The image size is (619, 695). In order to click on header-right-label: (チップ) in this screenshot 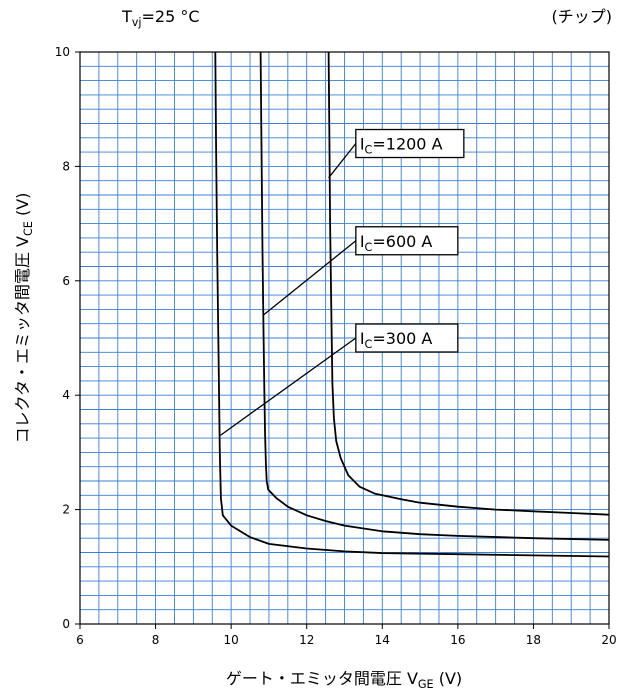, I will do `click(582, 16)`.